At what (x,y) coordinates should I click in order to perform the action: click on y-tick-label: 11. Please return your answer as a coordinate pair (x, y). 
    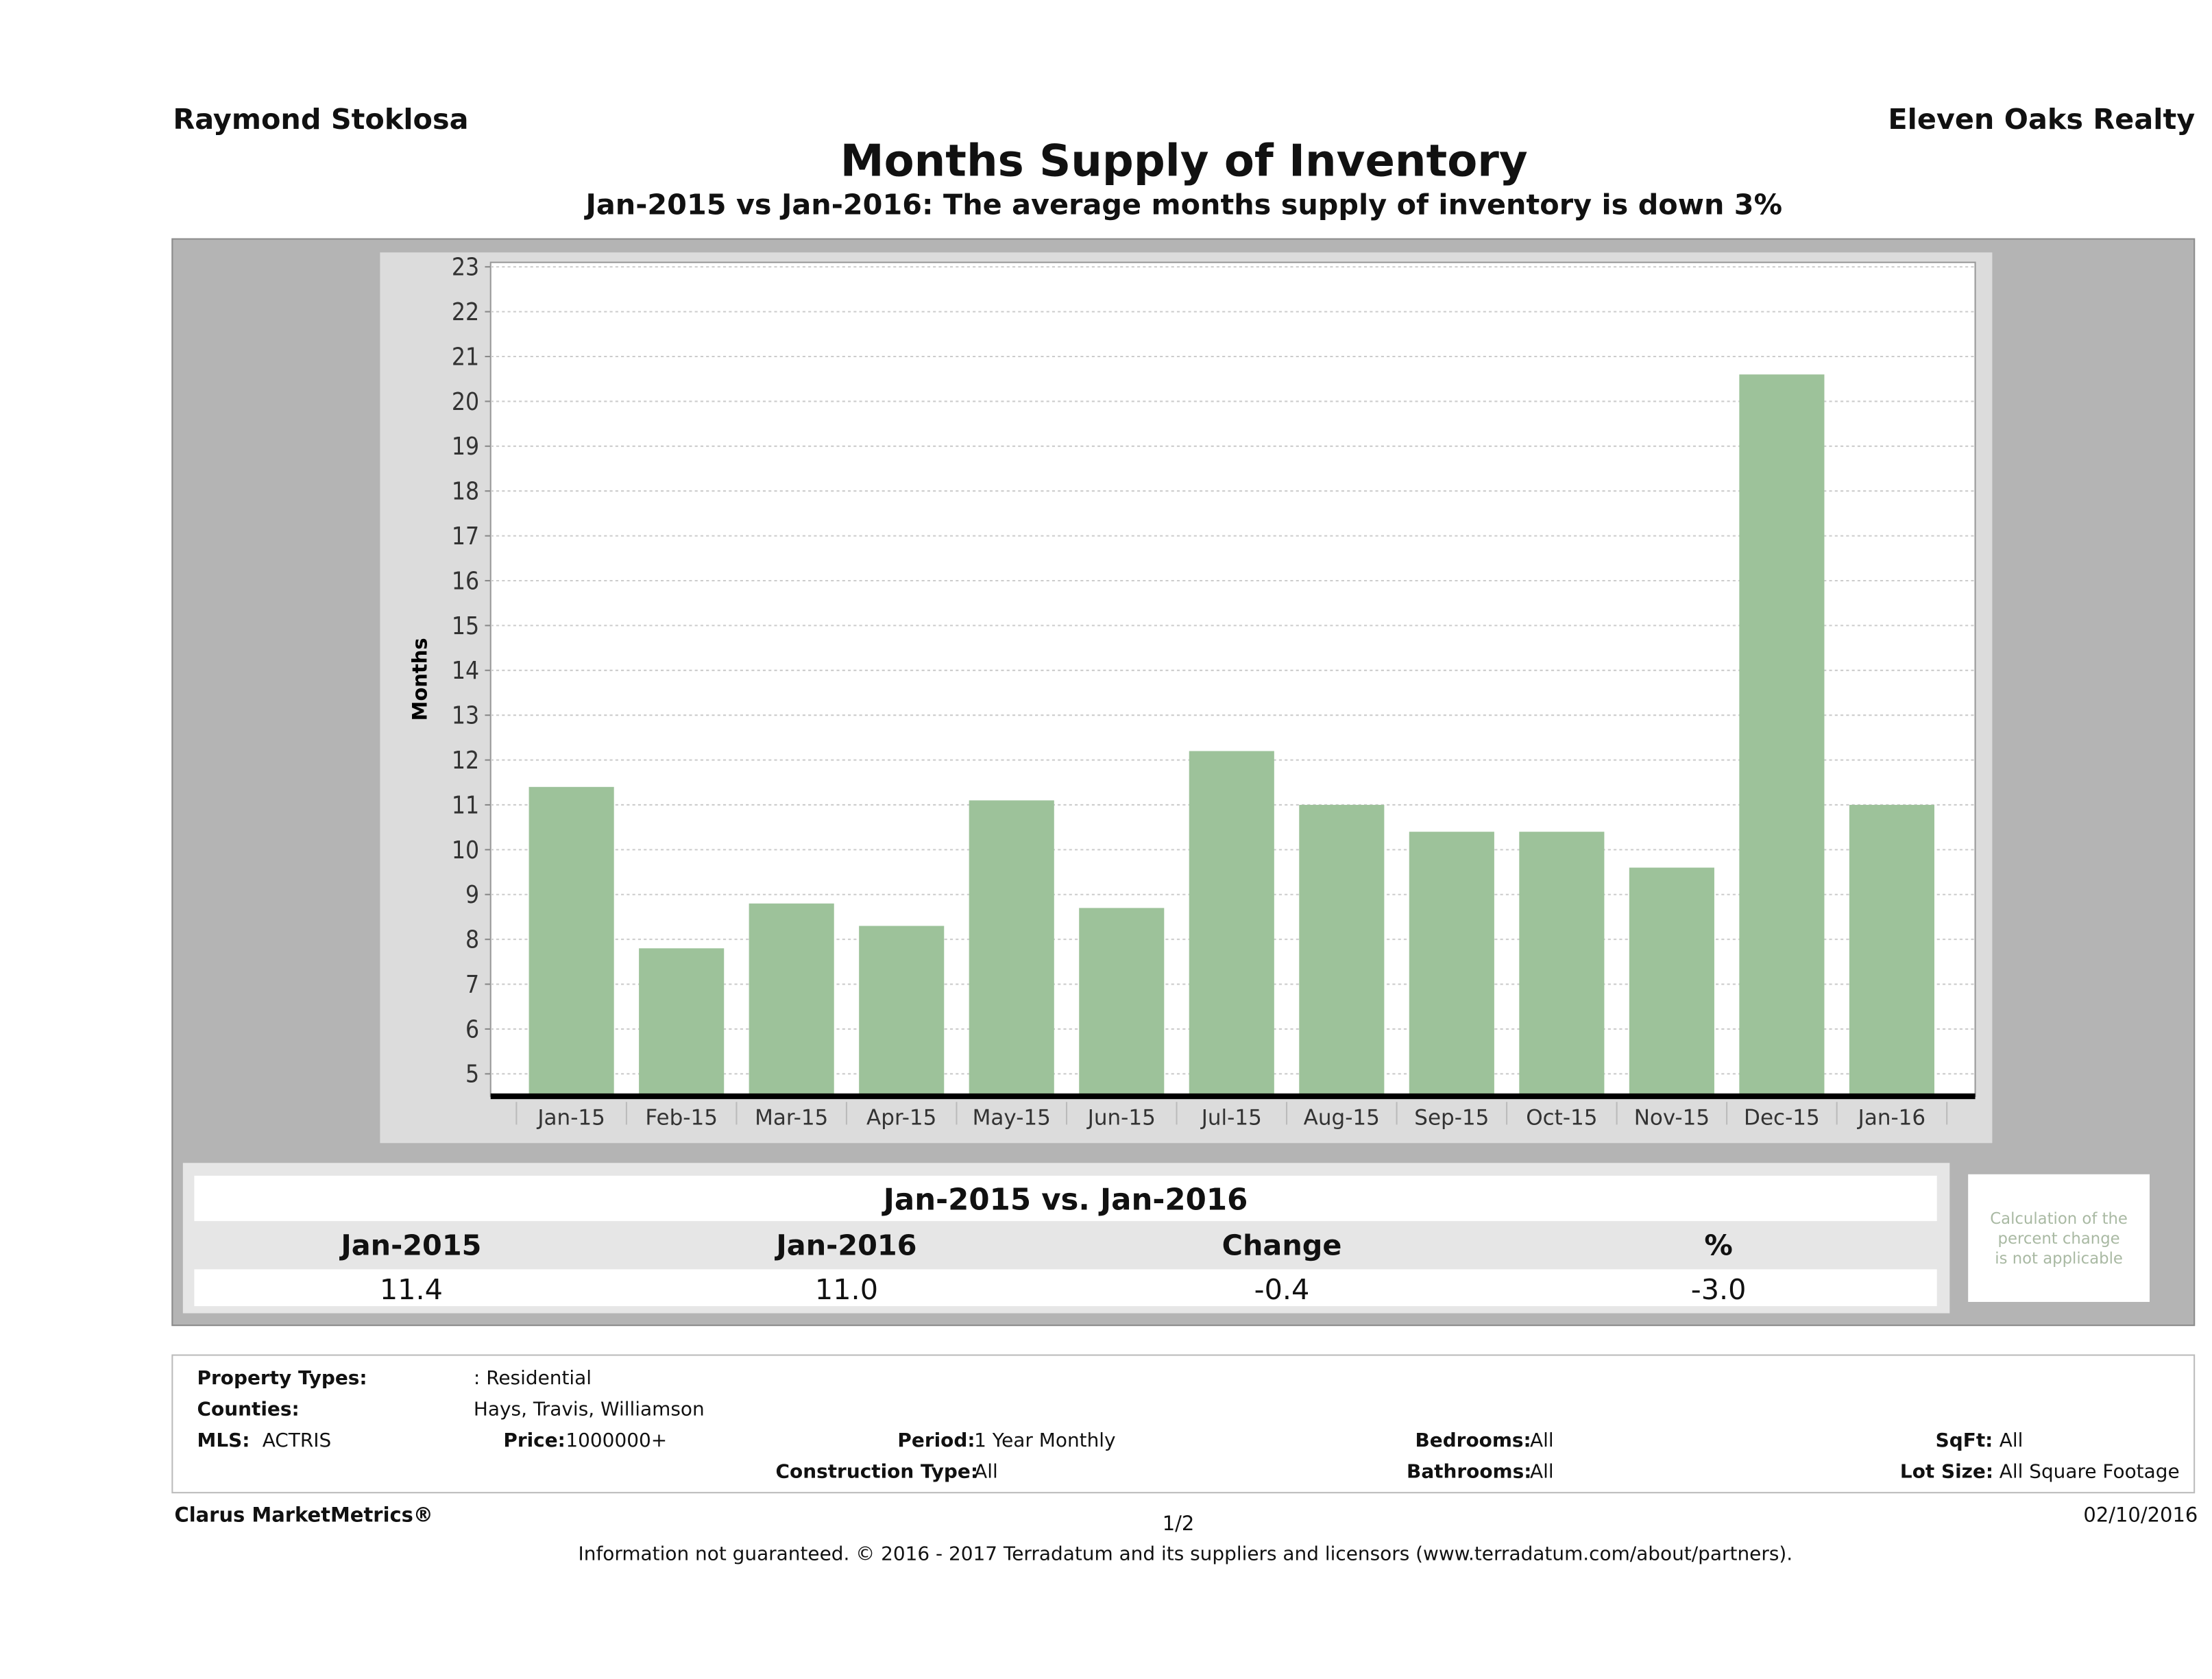
    Looking at the image, I should click on (466, 805).